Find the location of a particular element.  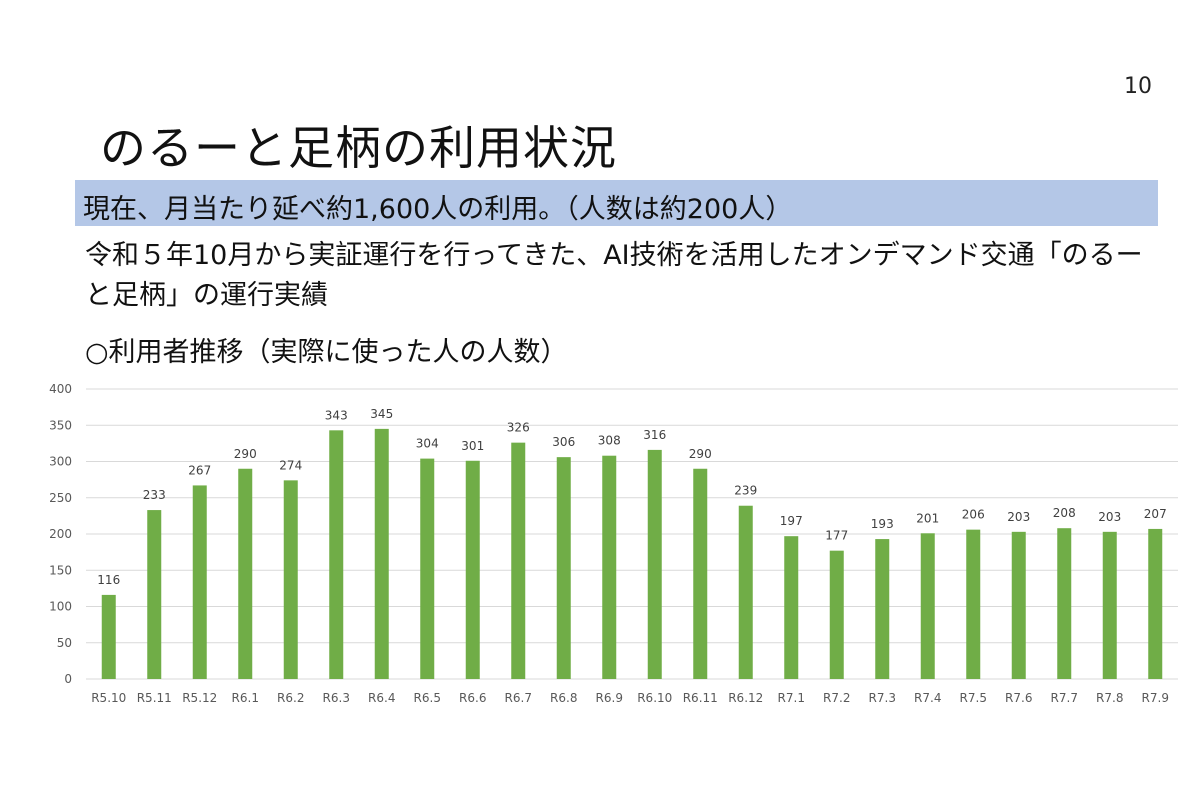

y-tick-label: 200 is located at coordinates (60, 534).